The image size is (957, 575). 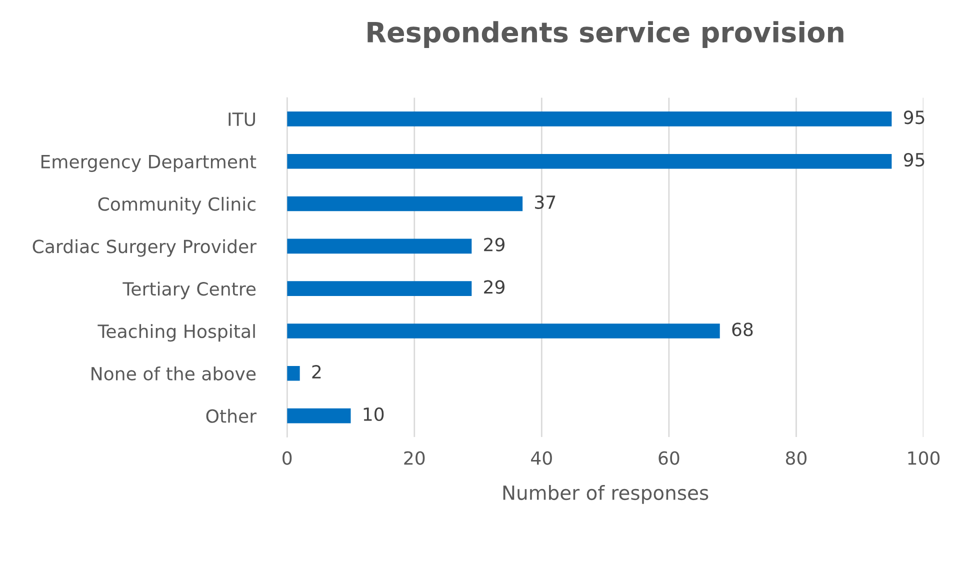 What do you see at coordinates (241, 119) in the screenshot?
I see `y-tick-label: ITU` at bounding box center [241, 119].